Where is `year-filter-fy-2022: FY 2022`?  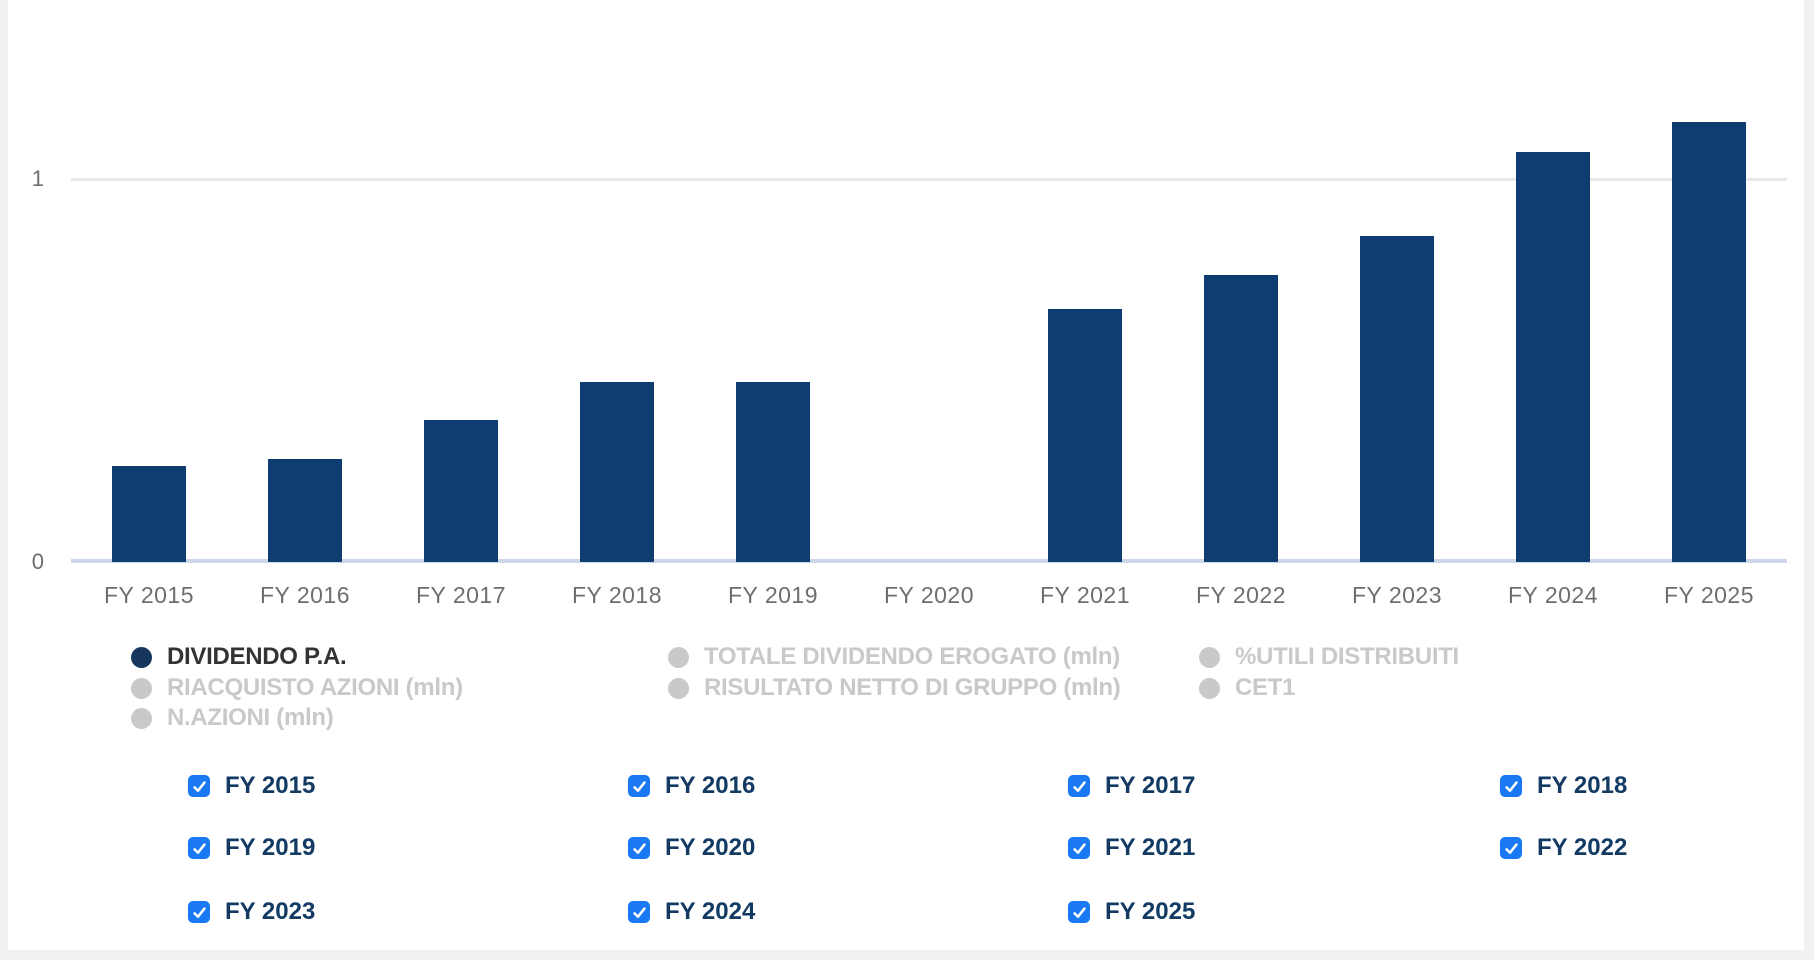 year-filter-fy-2022: FY 2022 is located at coordinates (1564, 847).